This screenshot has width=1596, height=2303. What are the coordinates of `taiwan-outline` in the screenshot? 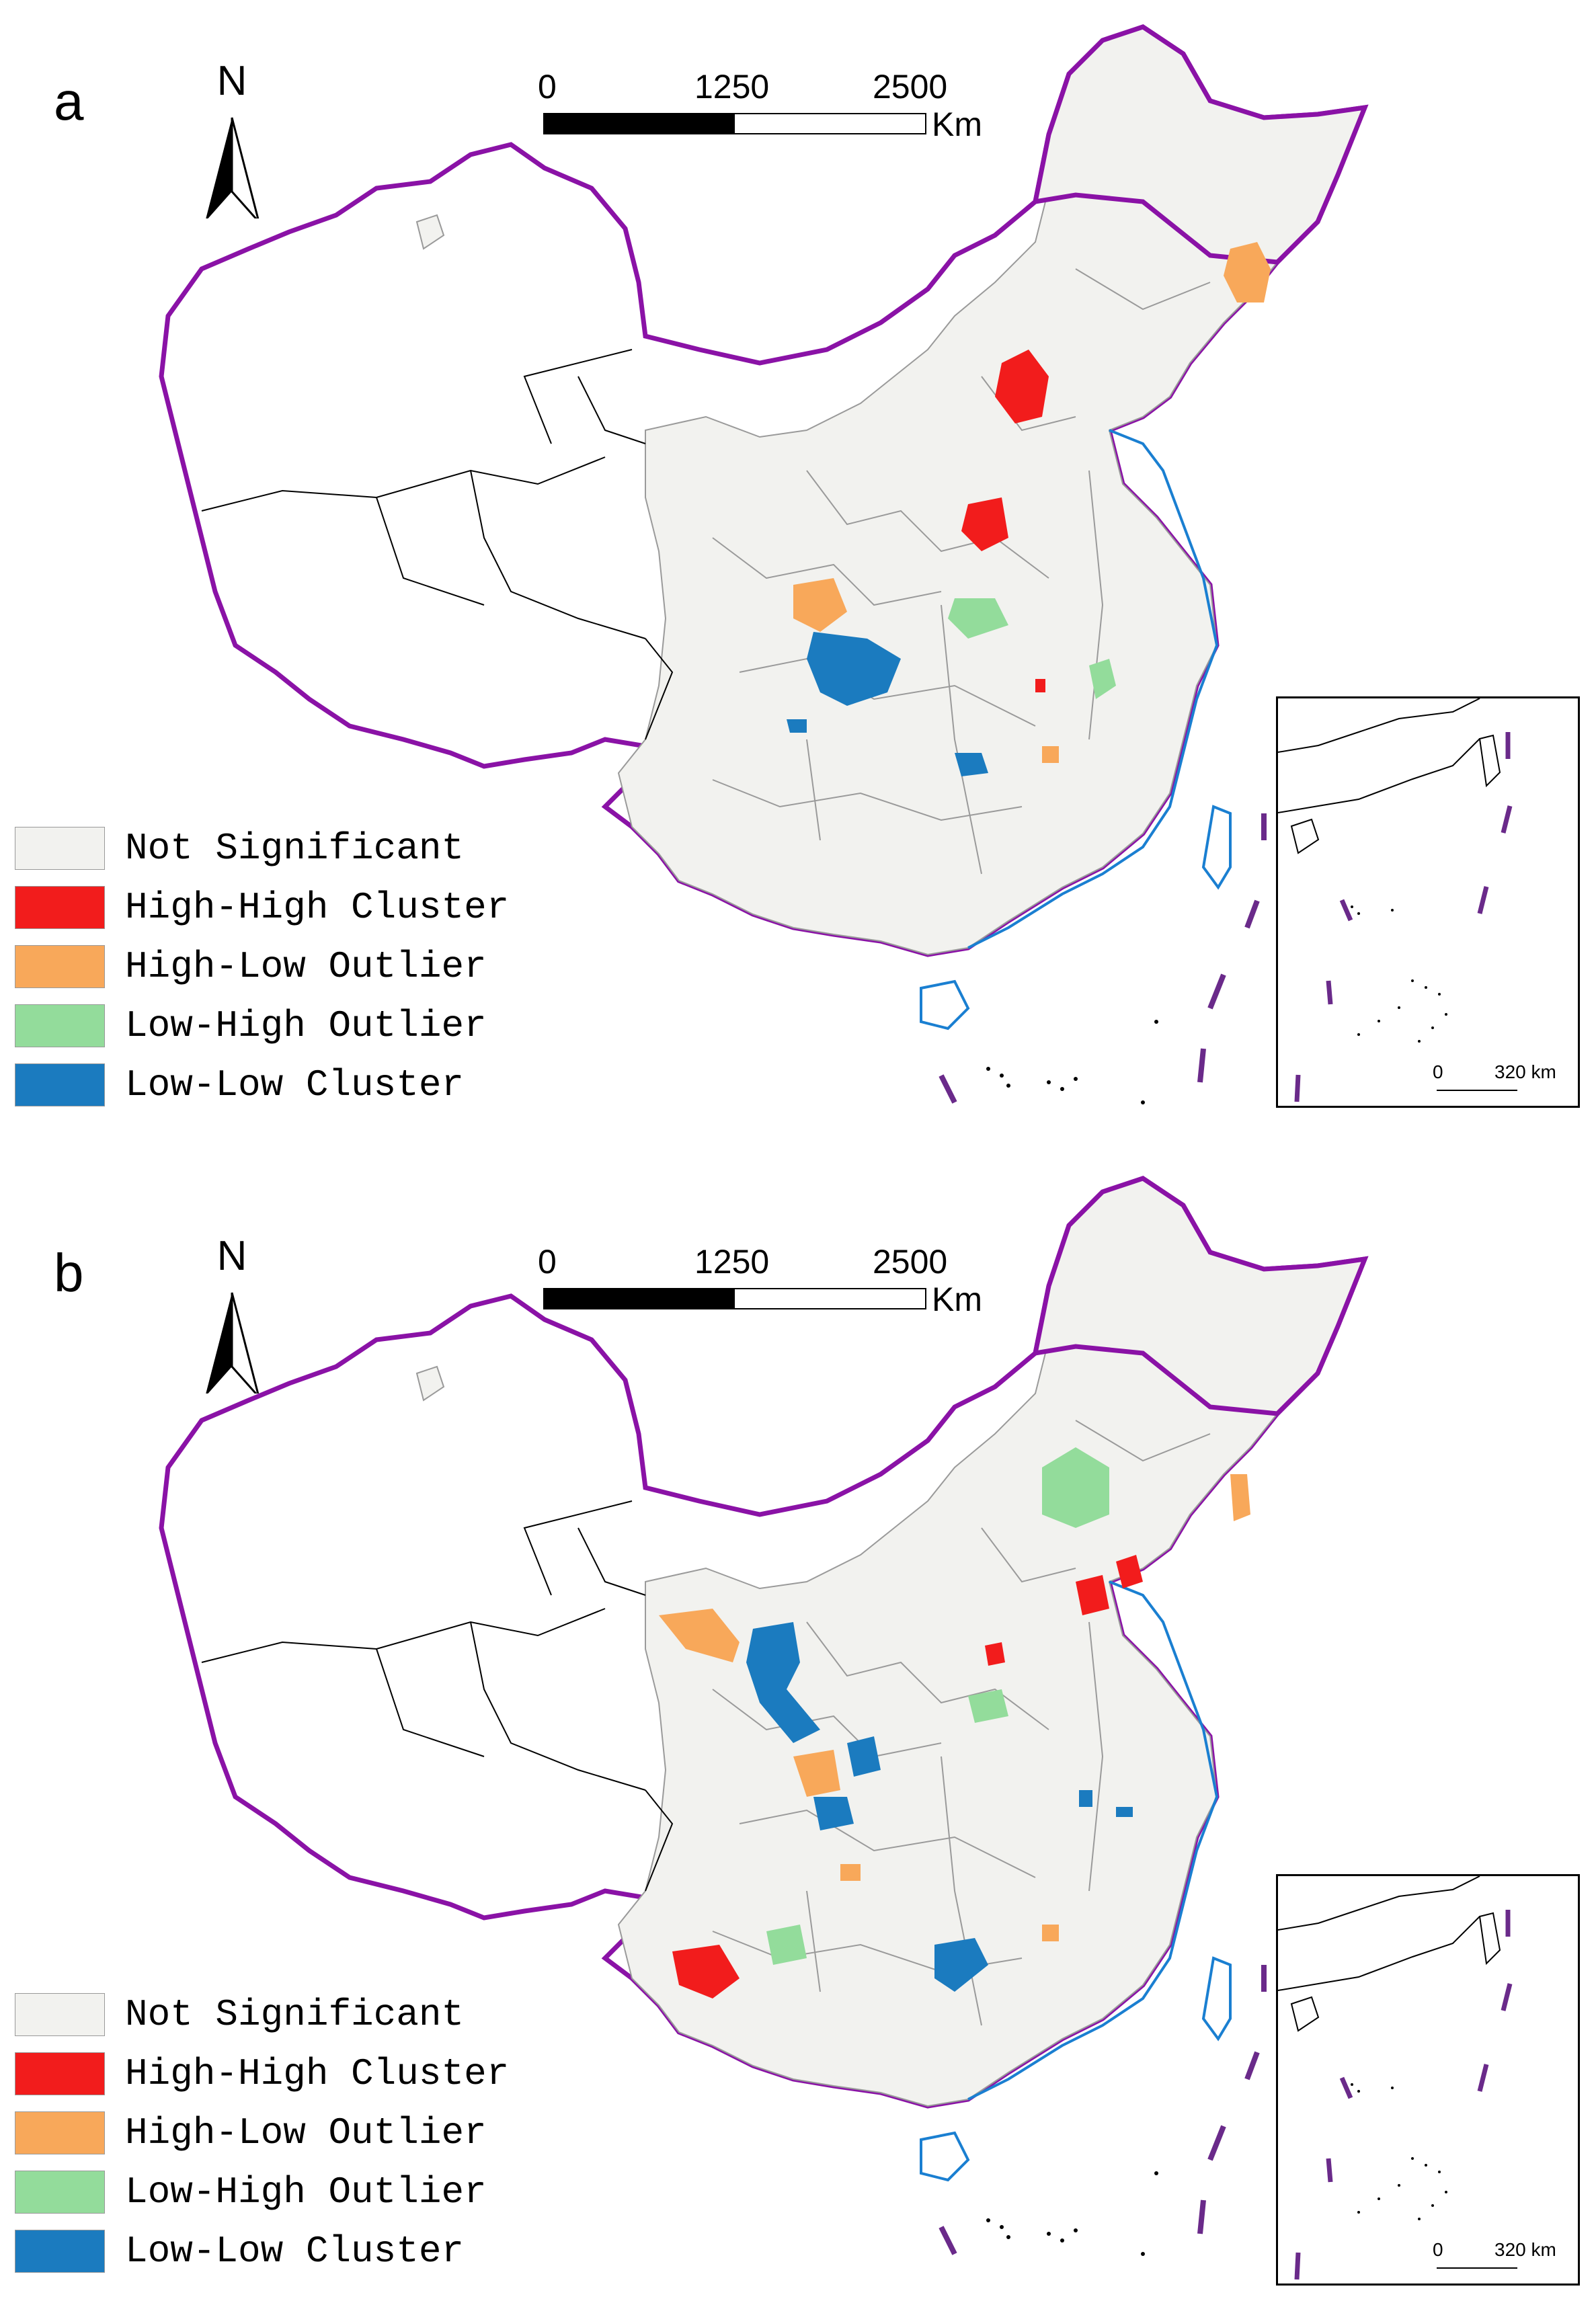 It's located at (1216, 1999).